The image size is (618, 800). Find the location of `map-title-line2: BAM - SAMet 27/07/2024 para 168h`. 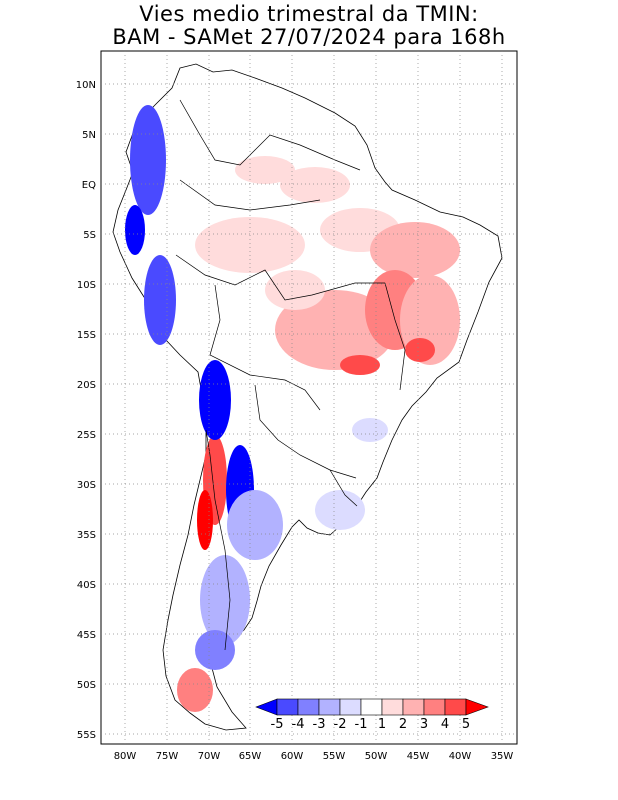

map-title-line2: BAM - SAMet 27/07/2024 para 168h is located at coordinates (309, 37).